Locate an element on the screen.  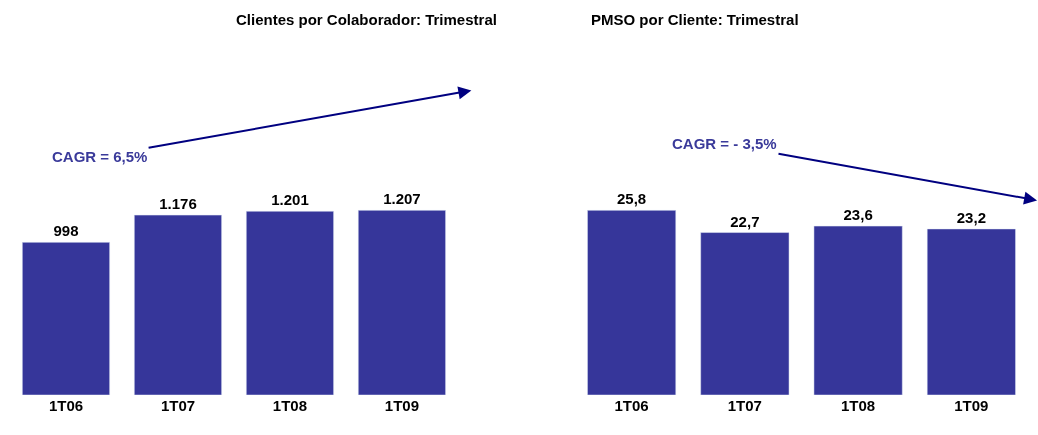
chart-title: Clientes por Colaborador: Trimestral is located at coordinates (366, 19).